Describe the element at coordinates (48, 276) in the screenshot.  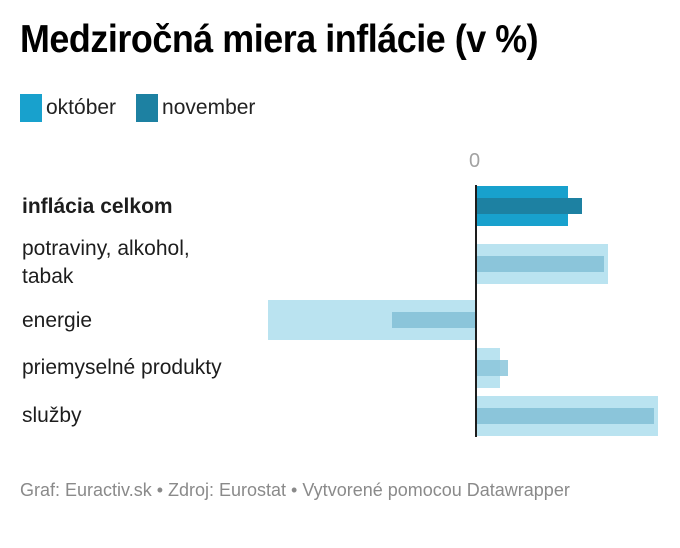
I see `row-label-food-line2: tabak` at that location.